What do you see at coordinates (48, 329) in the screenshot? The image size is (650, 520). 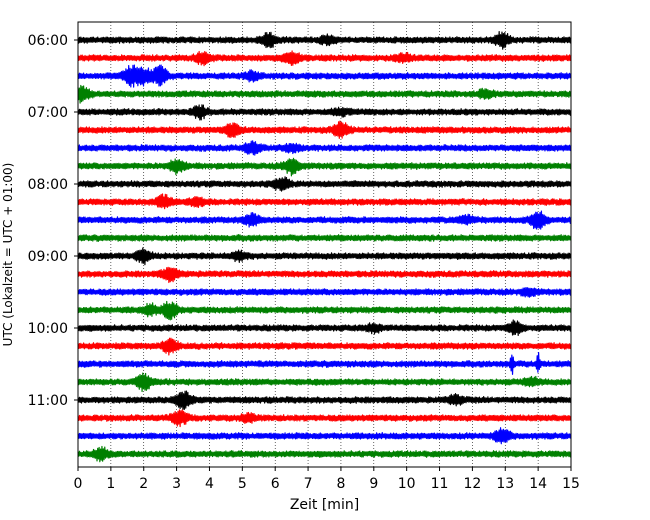 I see `y-tick-label: 10:00` at bounding box center [48, 329].